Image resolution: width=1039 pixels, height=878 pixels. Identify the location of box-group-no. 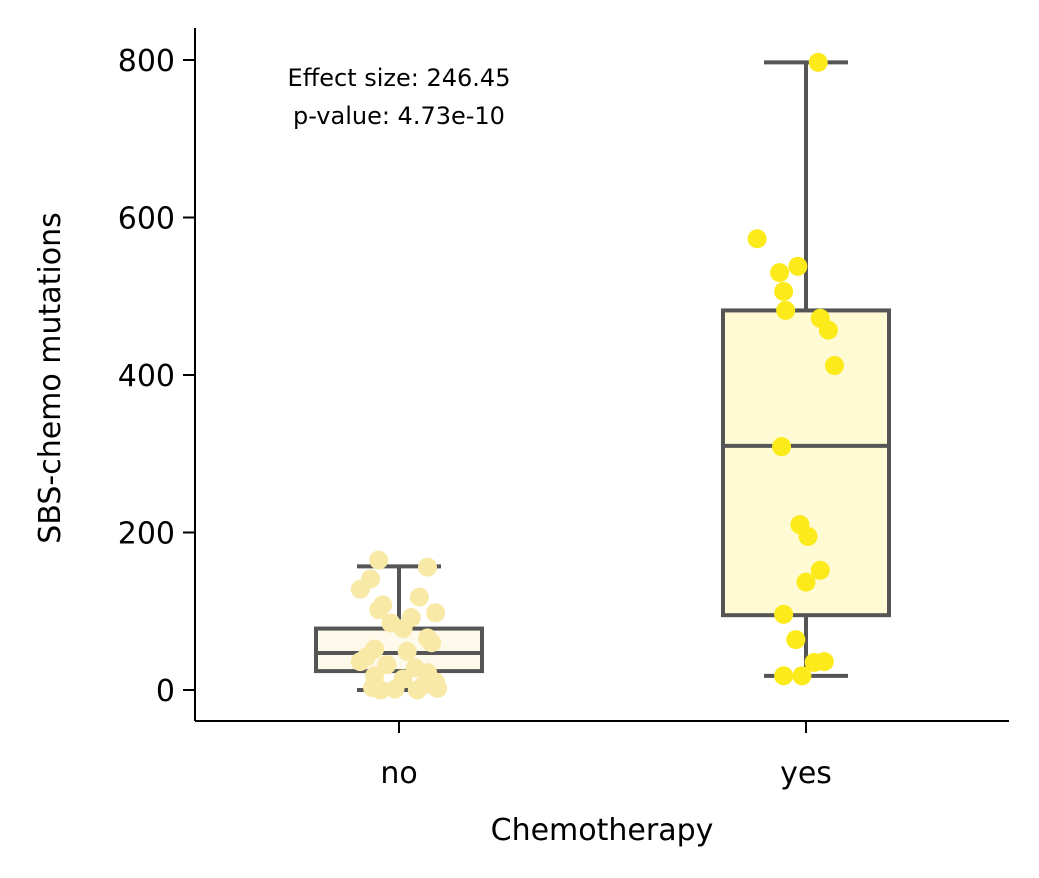
(399, 625).